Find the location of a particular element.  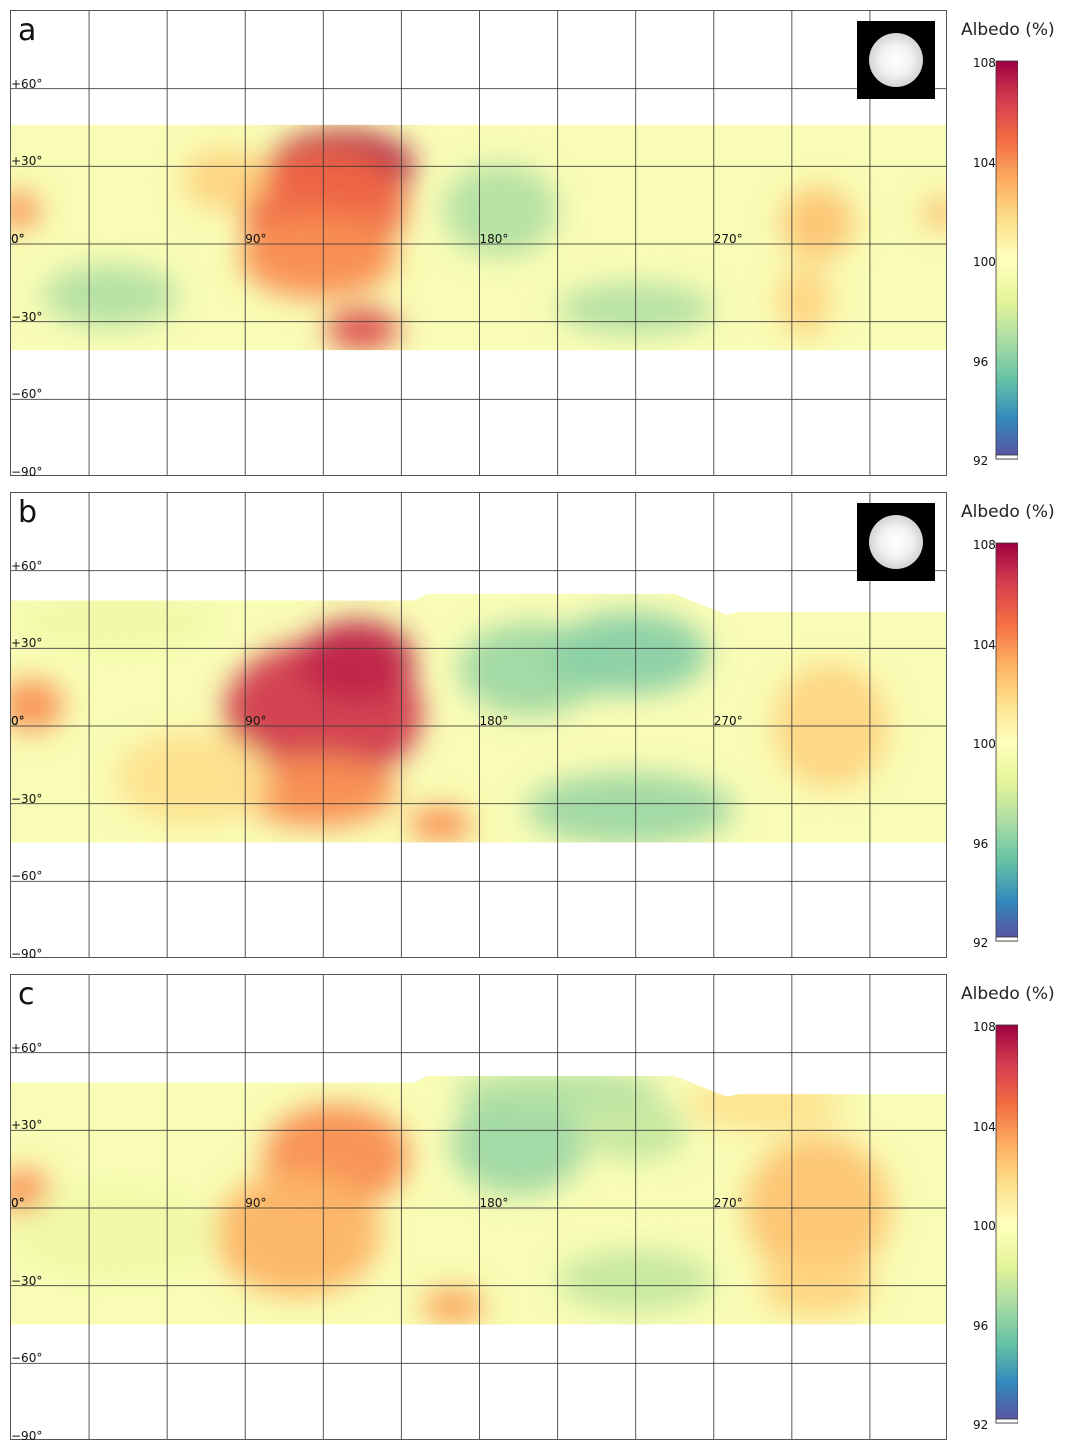

panel-letter: c is located at coordinates (26, 994).